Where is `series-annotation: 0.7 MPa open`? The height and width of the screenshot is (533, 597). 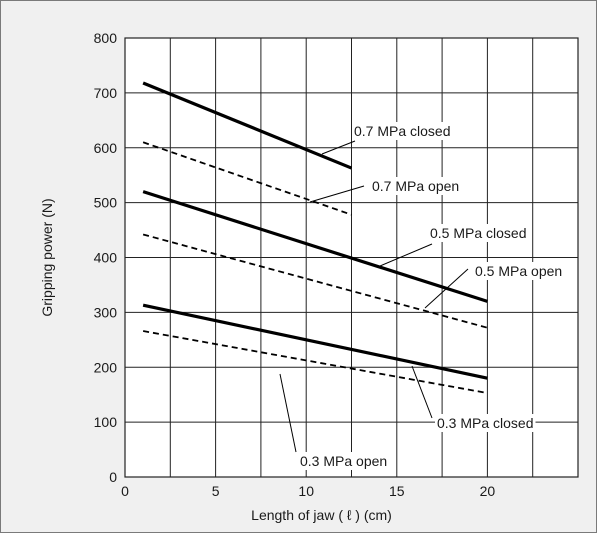
series-annotation: 0.7 MPa open is located at coordinates (415, 186).